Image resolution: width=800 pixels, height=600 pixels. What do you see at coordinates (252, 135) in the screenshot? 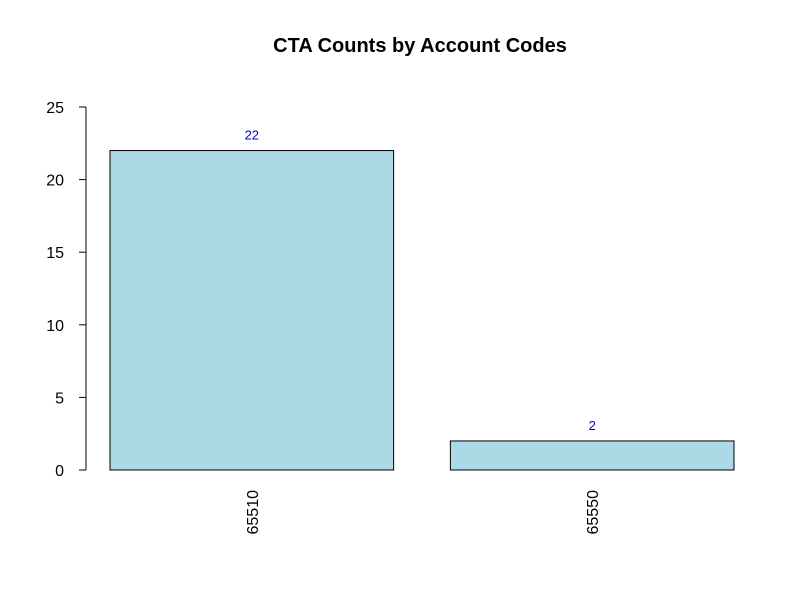
I see `data-label: 22` at bounding box center [252, 135].